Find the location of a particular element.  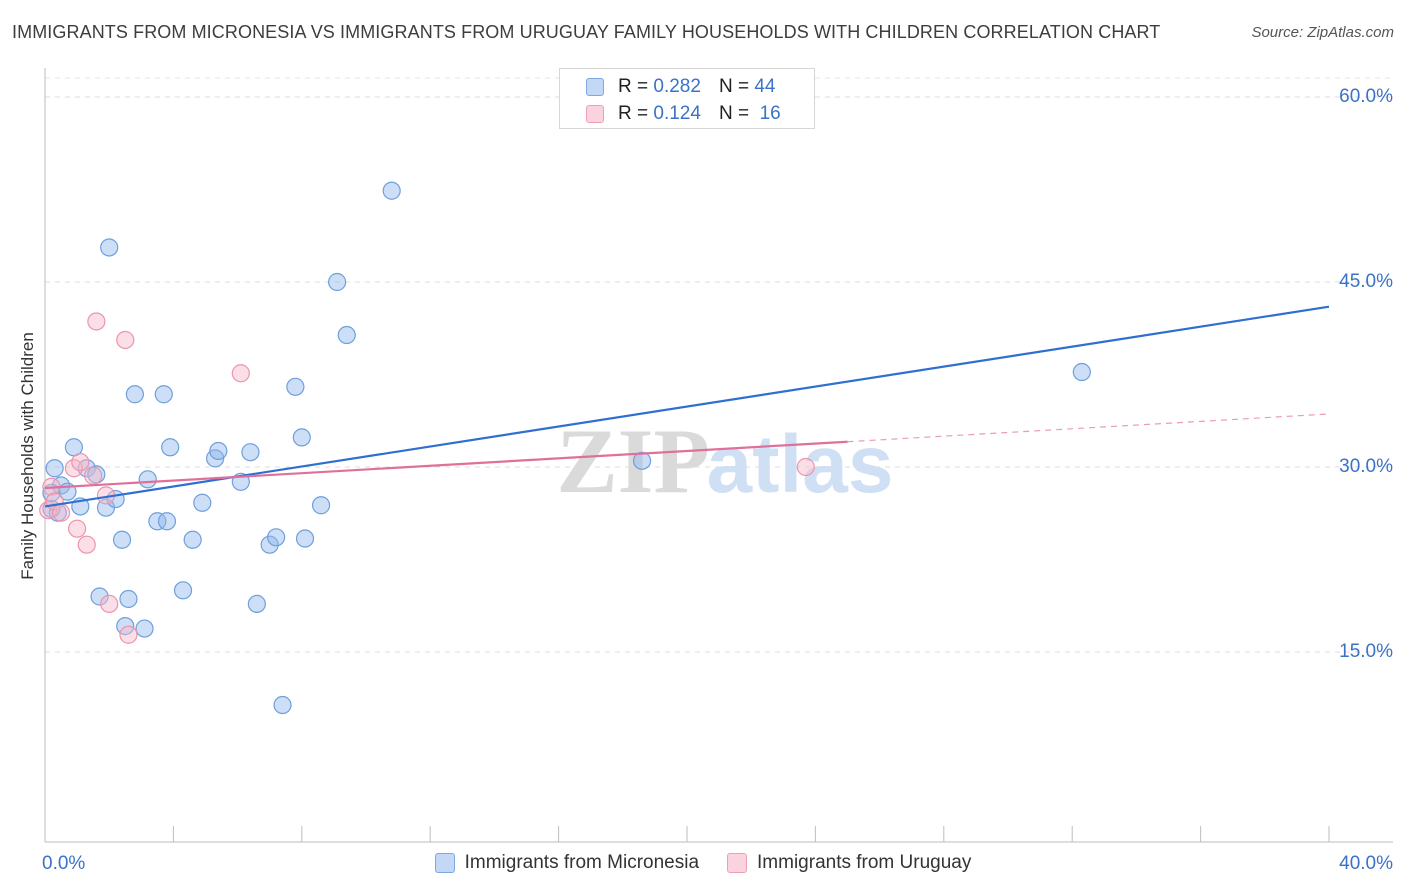

watermark-atlas: atlas is located at coordinates (800, 464).